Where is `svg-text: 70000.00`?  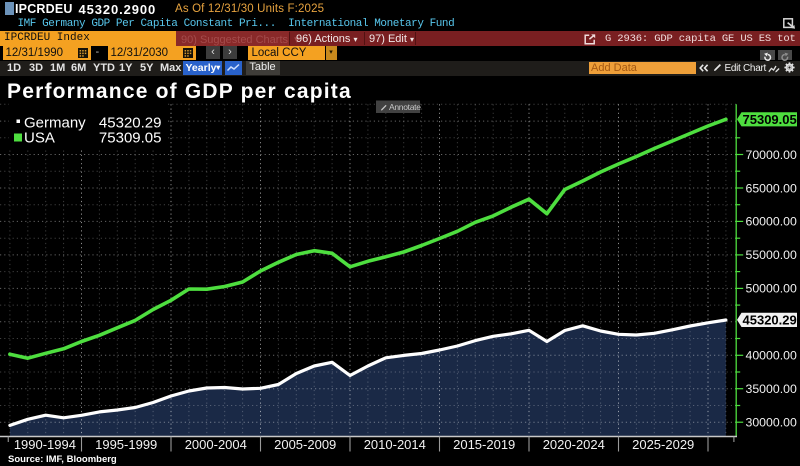
svg-text: 70000.00 is located at coordinates (771, 155).